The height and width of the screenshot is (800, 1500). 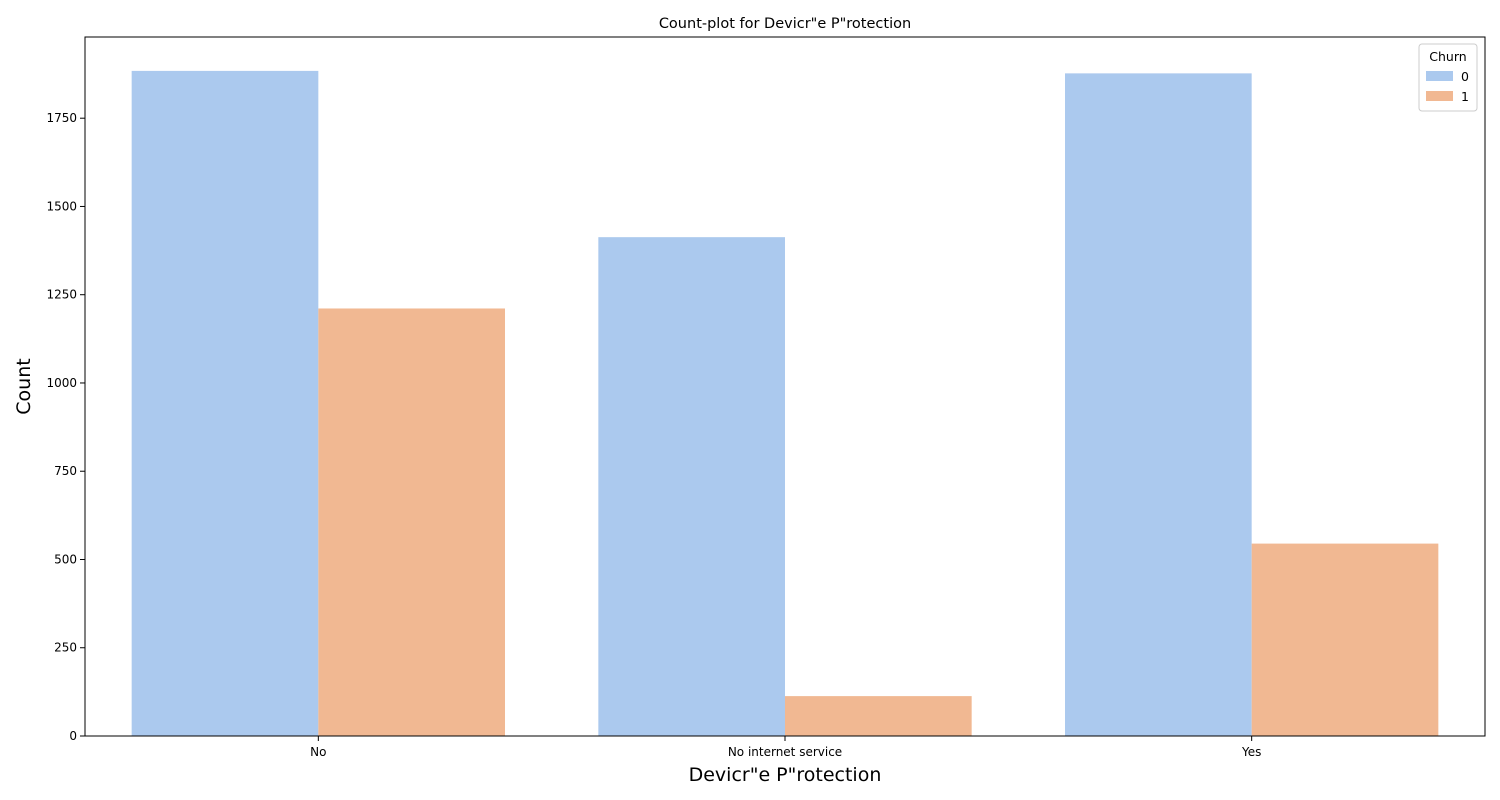 I want to click on y-tick-label: 1750, so click(x=61, y=118).